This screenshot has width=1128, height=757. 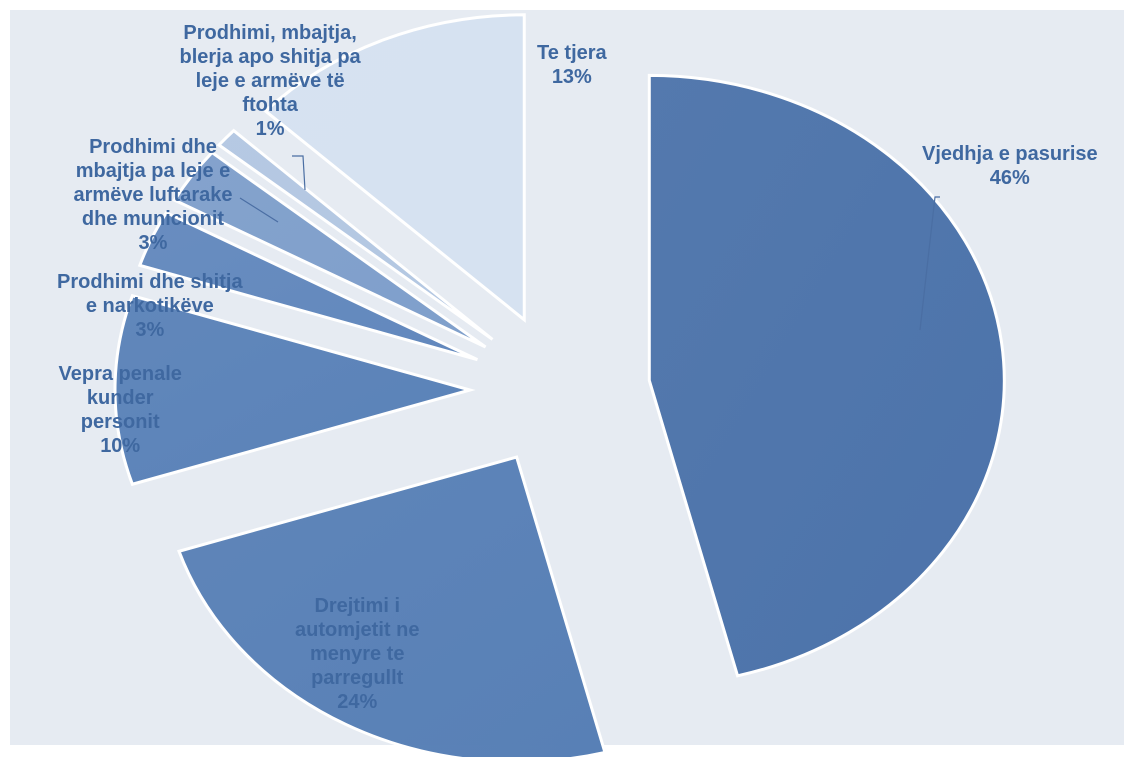 I want to click on slice-label-line: Vjedhja e pasurise, so click(x=1010, y=154).